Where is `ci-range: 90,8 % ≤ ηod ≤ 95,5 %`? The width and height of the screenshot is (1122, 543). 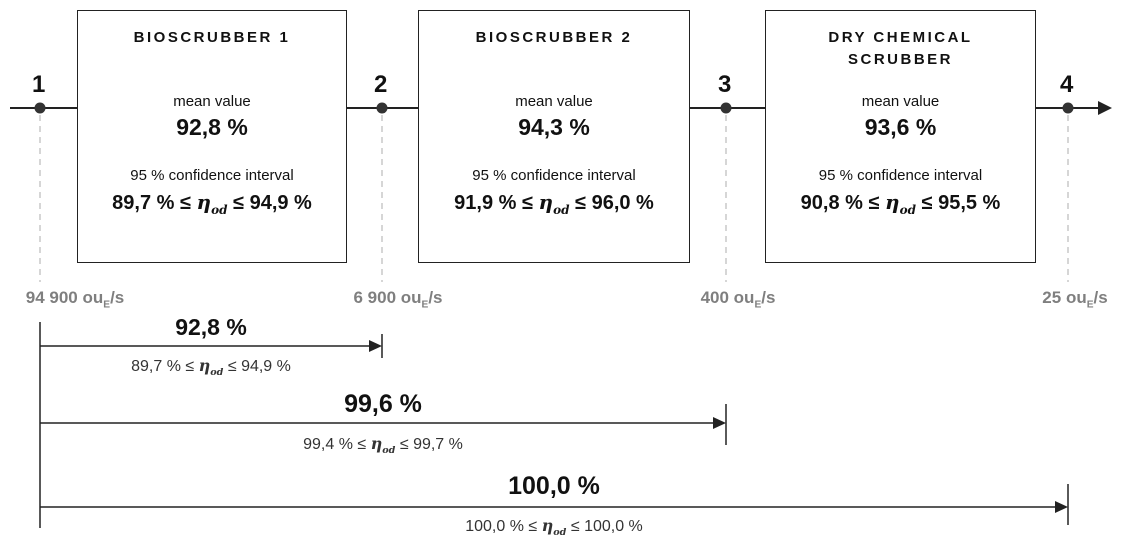 ci-range: 90,8 % ≤ ηod ≤ 95,5 % is located at coordinates (900, 206).